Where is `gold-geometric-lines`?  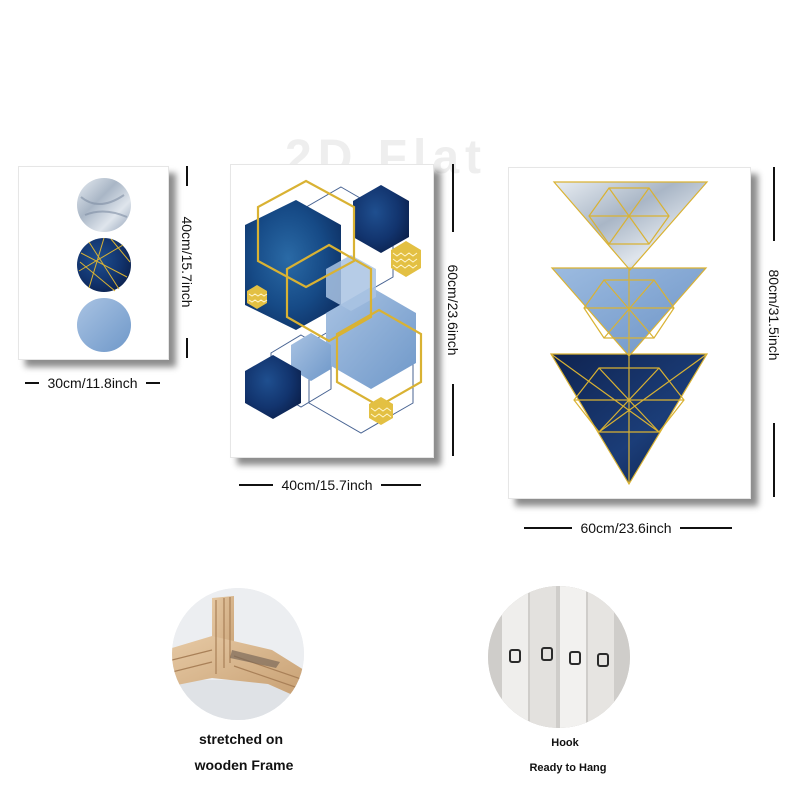 gold-geometric-lines is located at coordinates (629, 333).